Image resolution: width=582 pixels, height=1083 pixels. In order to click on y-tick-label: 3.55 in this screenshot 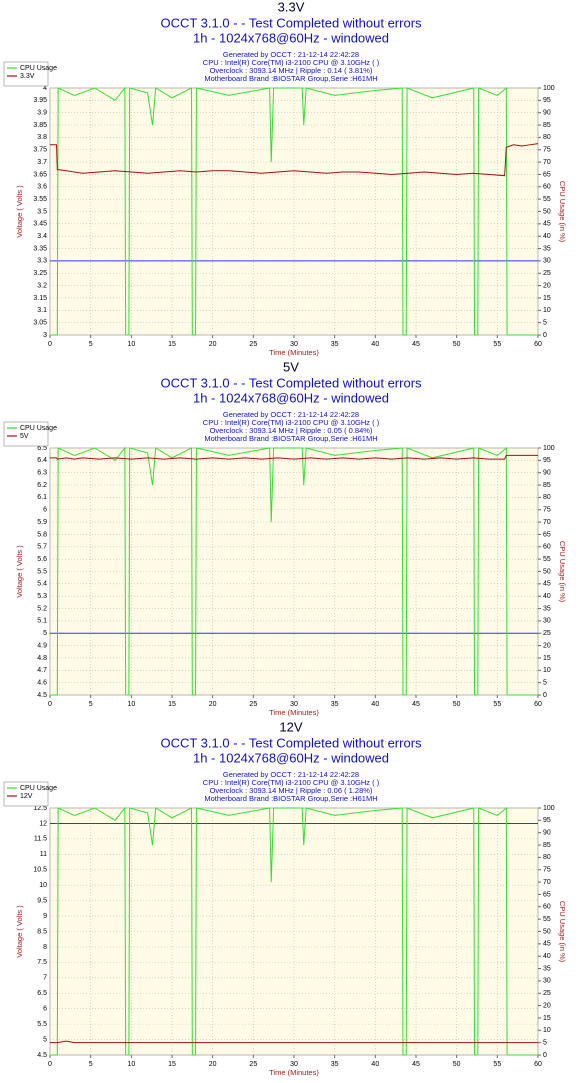, I will do `click(40, 199)`.